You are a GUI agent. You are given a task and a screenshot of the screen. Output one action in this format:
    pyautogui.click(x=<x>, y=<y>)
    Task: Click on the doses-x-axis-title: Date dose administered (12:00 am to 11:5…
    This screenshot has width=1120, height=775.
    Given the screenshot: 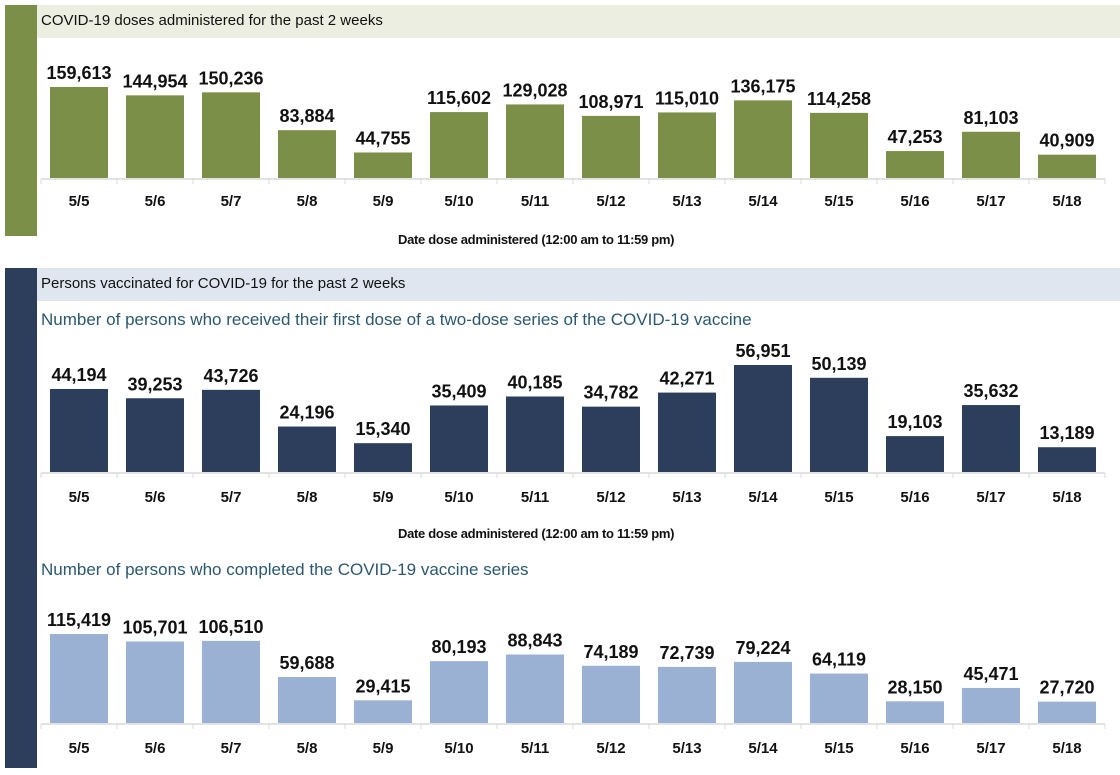 What is the action you would take?
    pyautogui.click(x=536, y=239)
    